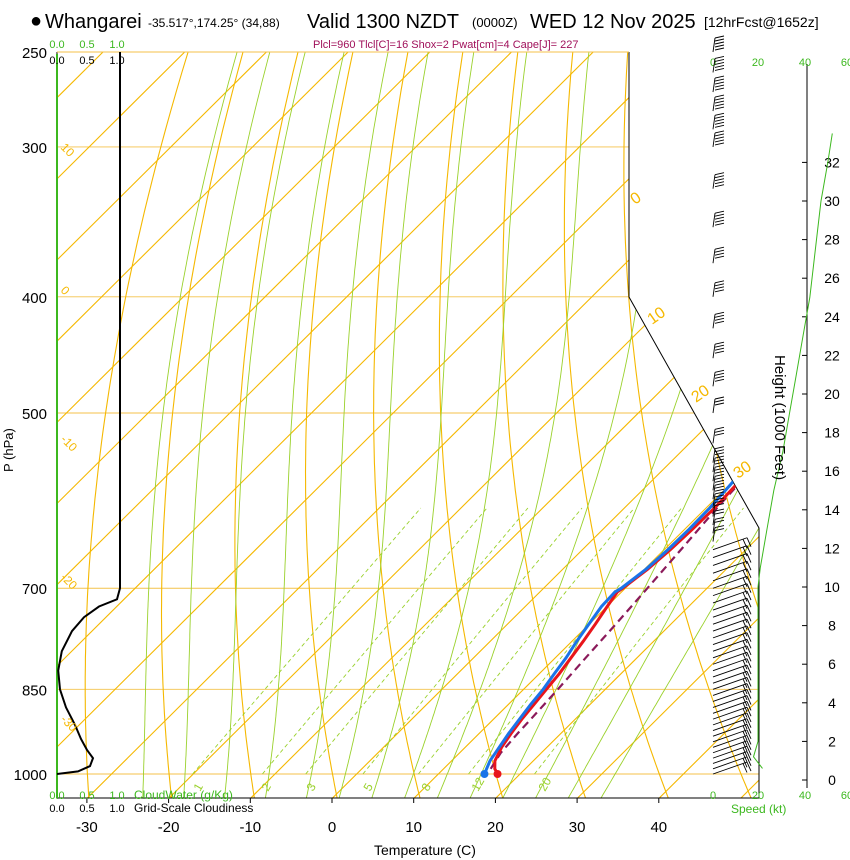  I want to click on cloudiness-tick-label: 1.0, so click(116, 809).